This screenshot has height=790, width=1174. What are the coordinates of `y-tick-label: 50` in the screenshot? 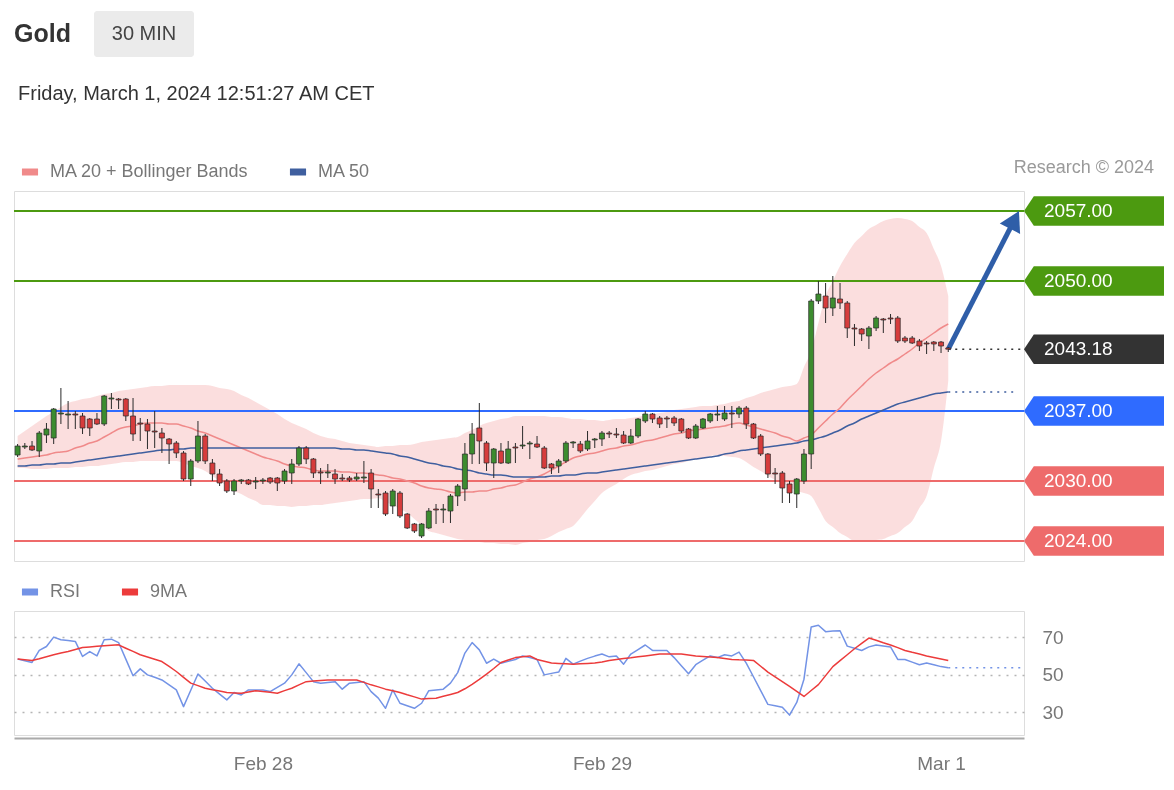 It's located at (1053, 675).